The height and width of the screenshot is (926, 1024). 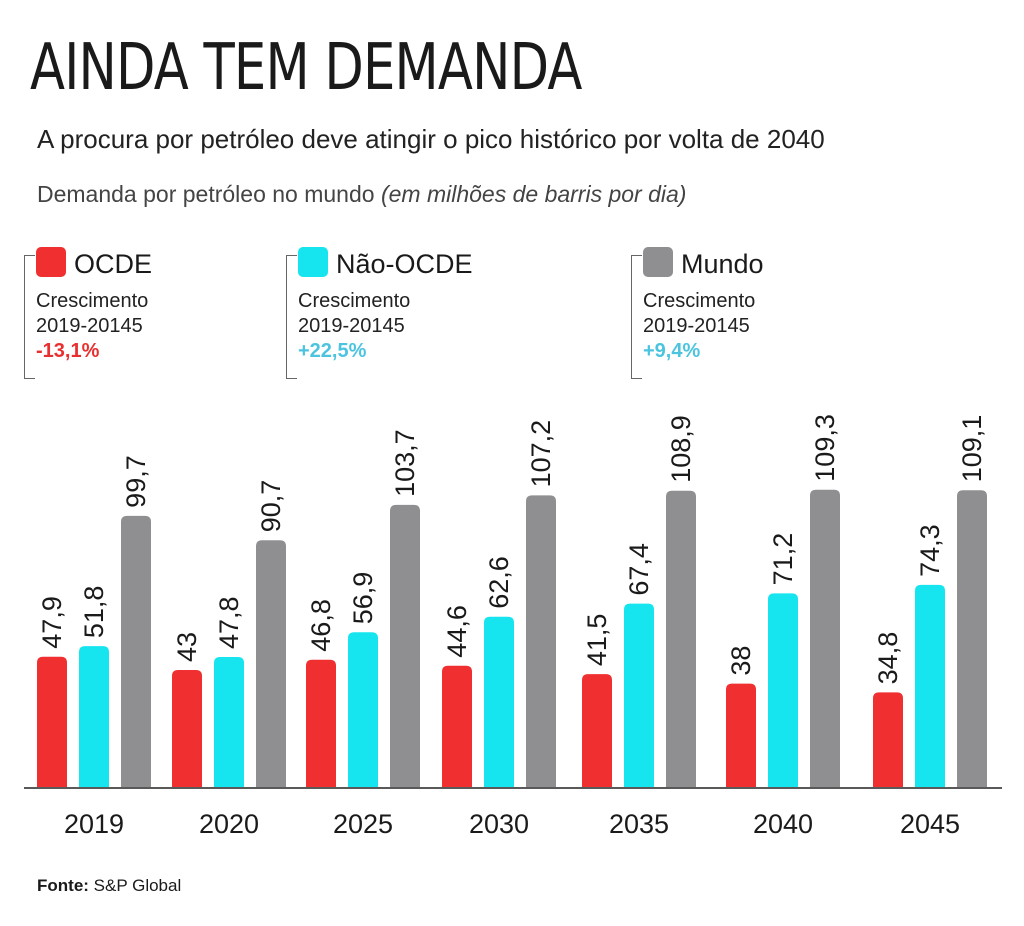 What do you see at coordinates (783, 824) in the screenshot?
I see `x-tick-label: 2040` at bounding box center [783, 824].